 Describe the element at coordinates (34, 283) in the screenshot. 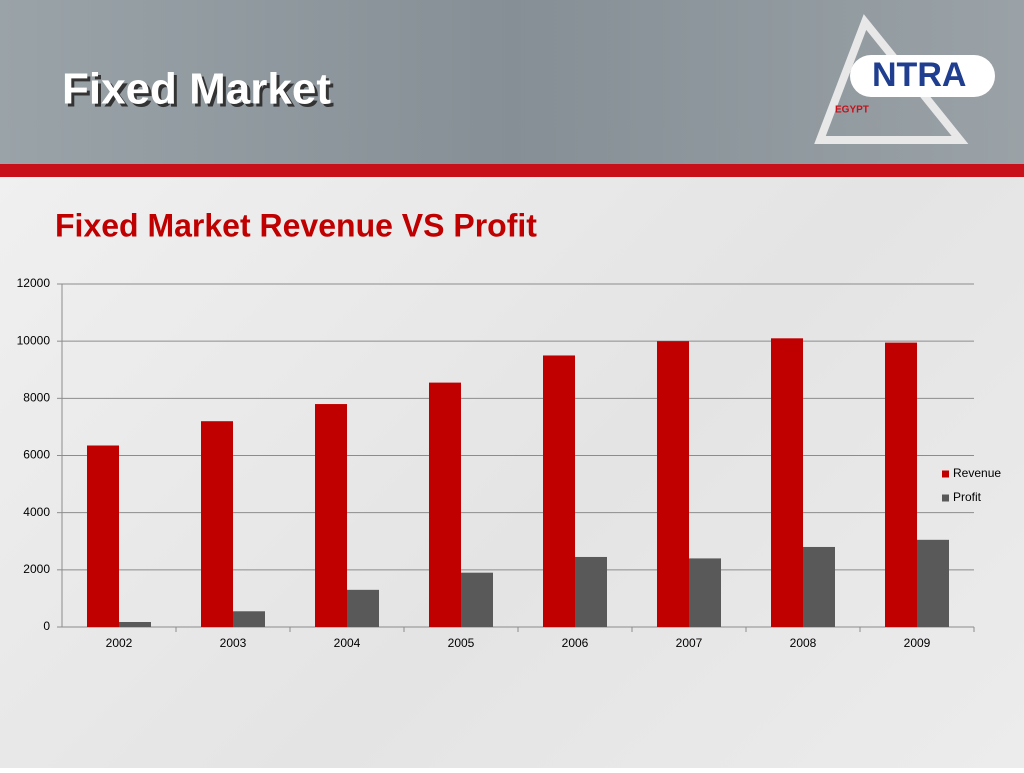

I see `y-tick-label: 12000` at that location.